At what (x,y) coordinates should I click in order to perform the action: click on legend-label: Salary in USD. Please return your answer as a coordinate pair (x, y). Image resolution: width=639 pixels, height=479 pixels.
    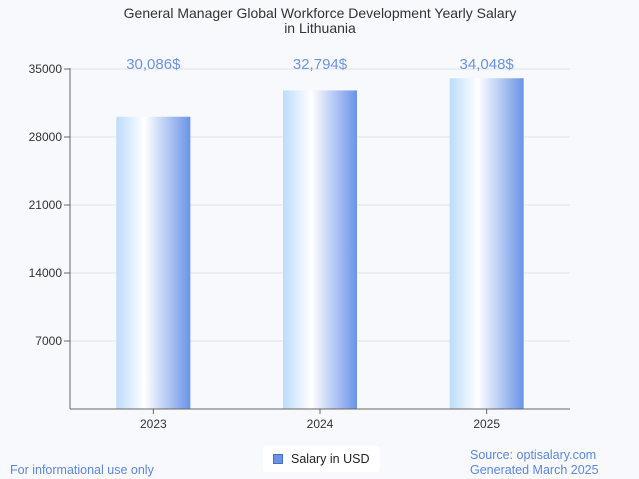
    Looking at the image, I should click on (330, 459).